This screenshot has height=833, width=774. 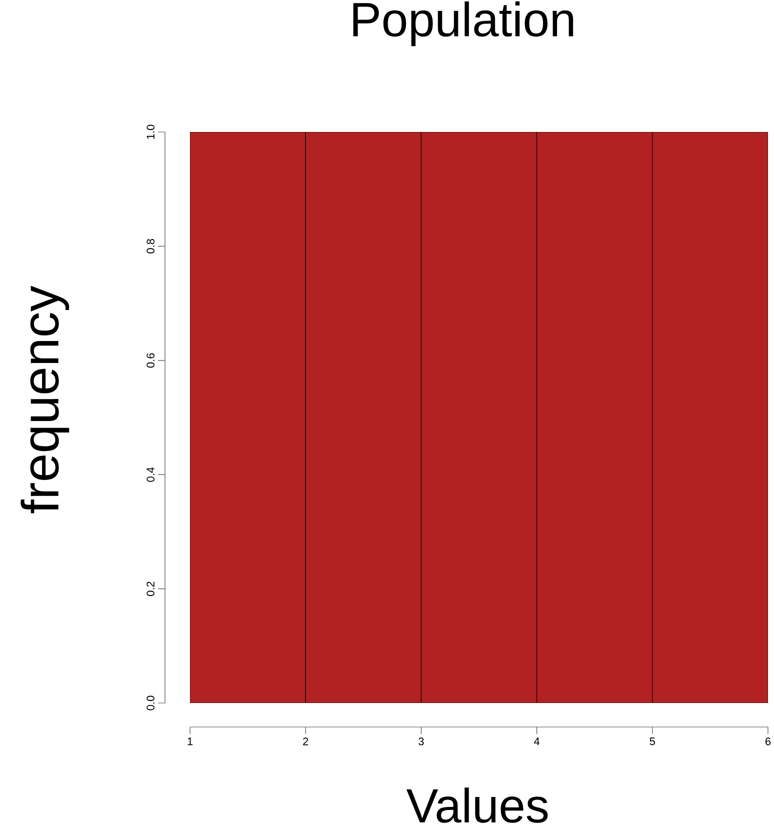 What do you see at coordinates (463, 23) in the screenshot?
I see `chart-title: Population` at bounding box center [463, 23].